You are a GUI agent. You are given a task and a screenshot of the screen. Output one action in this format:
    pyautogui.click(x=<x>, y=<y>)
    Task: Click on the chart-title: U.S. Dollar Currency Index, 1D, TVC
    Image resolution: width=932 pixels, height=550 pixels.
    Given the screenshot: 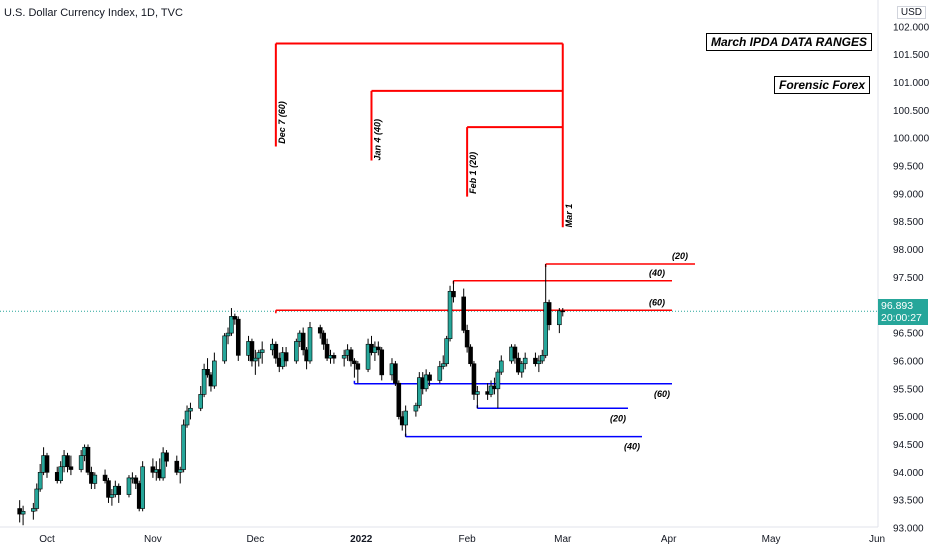 What is the action you would take?
    pyautogui.click(x=93, y=13)
    